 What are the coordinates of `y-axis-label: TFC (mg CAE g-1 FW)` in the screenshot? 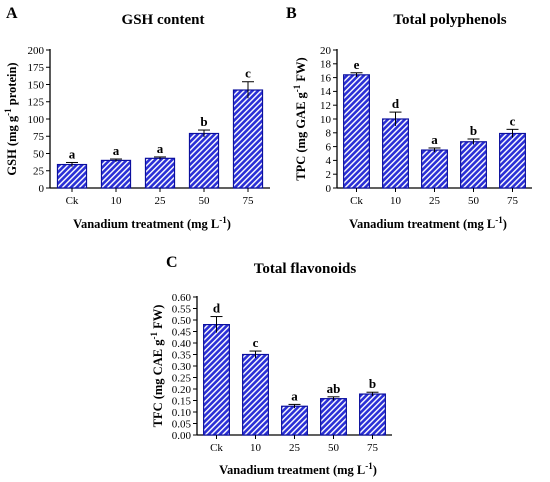 It's located at (157, 366).